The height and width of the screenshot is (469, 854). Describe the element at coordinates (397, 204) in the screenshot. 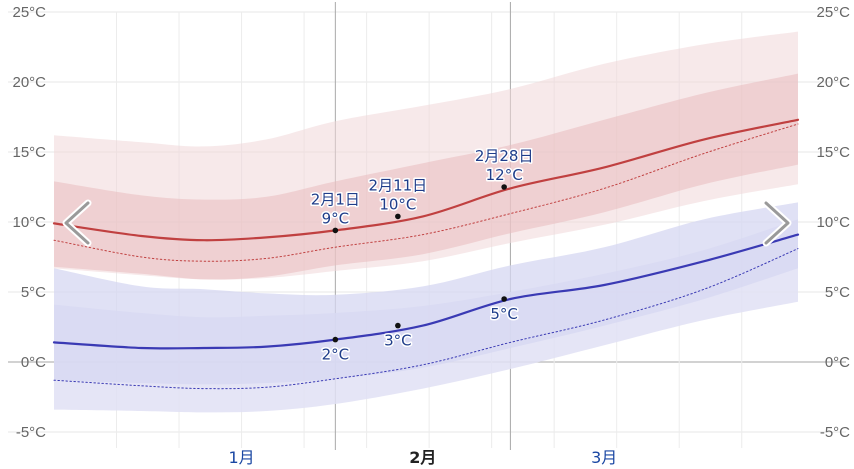

I see `annotation-temp-label: 10°C` at that location.